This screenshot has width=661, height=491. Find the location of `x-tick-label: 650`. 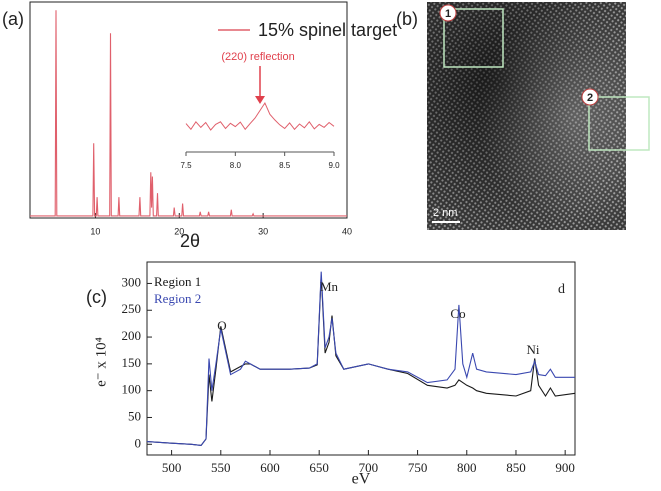

x-tick-label: 650 is located at coordinates (319, 467).